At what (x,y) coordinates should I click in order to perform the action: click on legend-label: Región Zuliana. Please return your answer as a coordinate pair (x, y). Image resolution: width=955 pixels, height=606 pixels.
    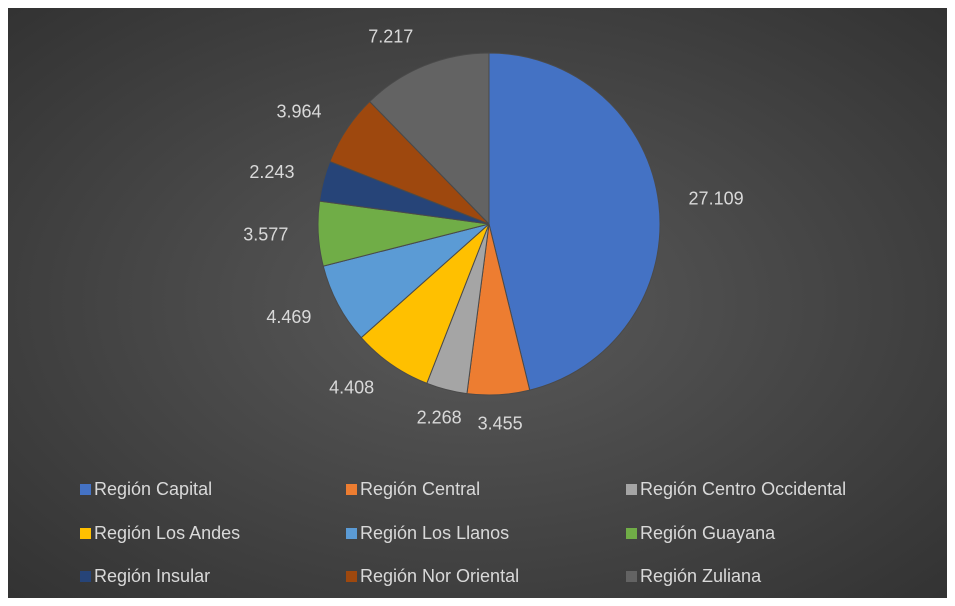
    Looking at the image, I should click on (701, 576).